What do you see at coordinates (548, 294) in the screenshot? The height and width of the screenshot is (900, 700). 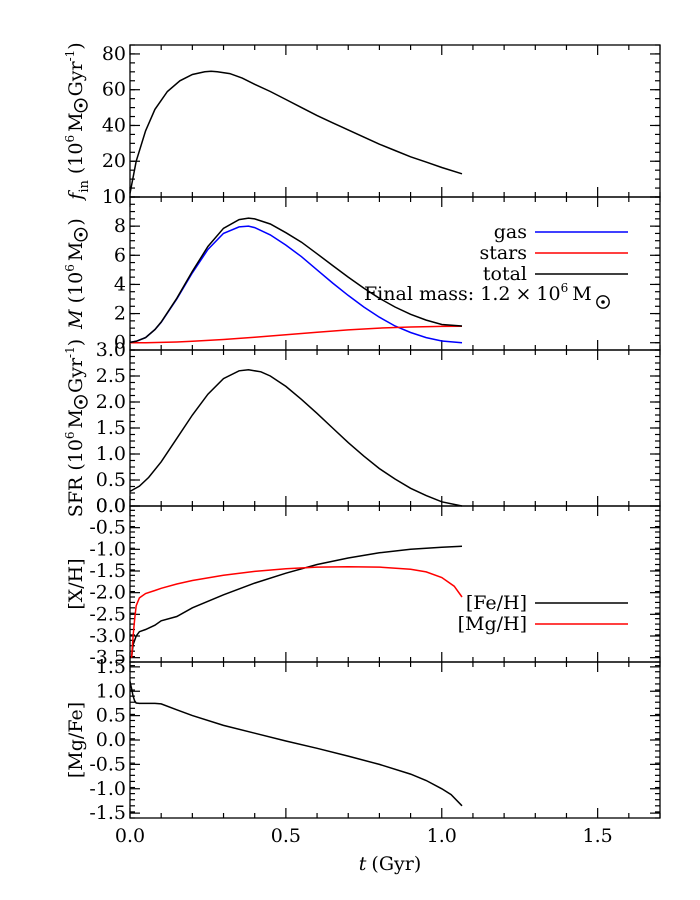 I see `annotation-base: 10` at bounding box center [548, 294].